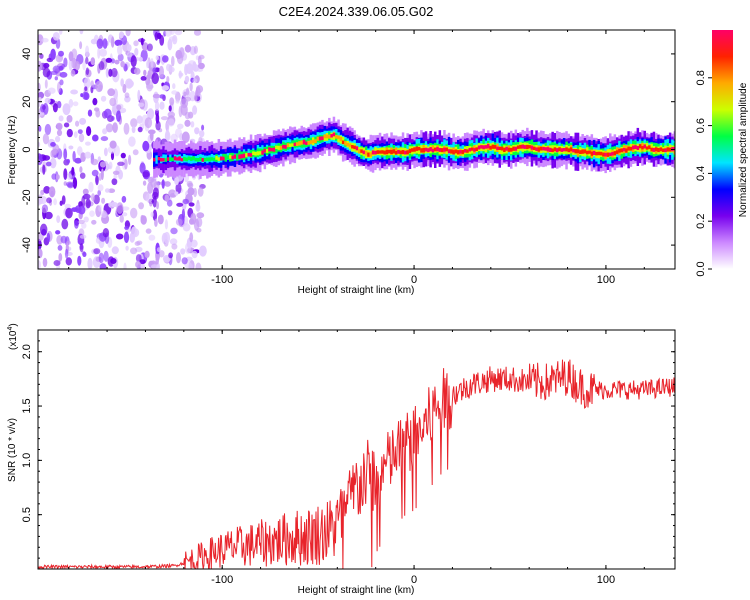 Image resolution: width=750 pixels, height=600 pixels. What do you see at coordinates (356, 590) in the screenshot?
I see `snr-xlabel: Height of straight line (km)` at bounding box center [356, 590].